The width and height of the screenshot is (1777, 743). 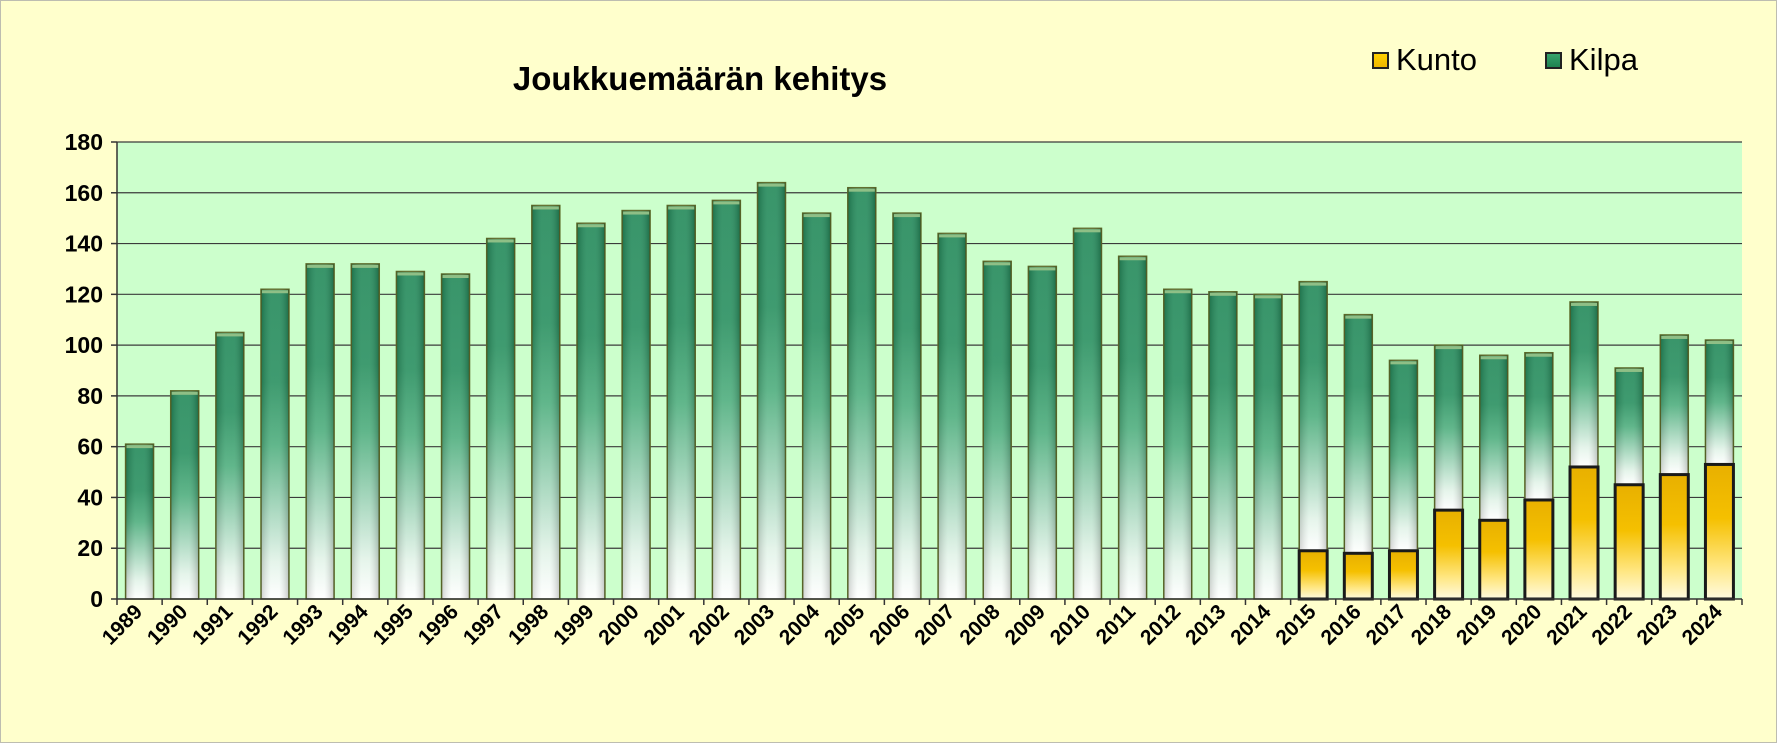 What do you see at coordinates (1584, 384) in the screenshot?
I see `bar-kilpa-shade-2021` at bounding box center [1584, 384].